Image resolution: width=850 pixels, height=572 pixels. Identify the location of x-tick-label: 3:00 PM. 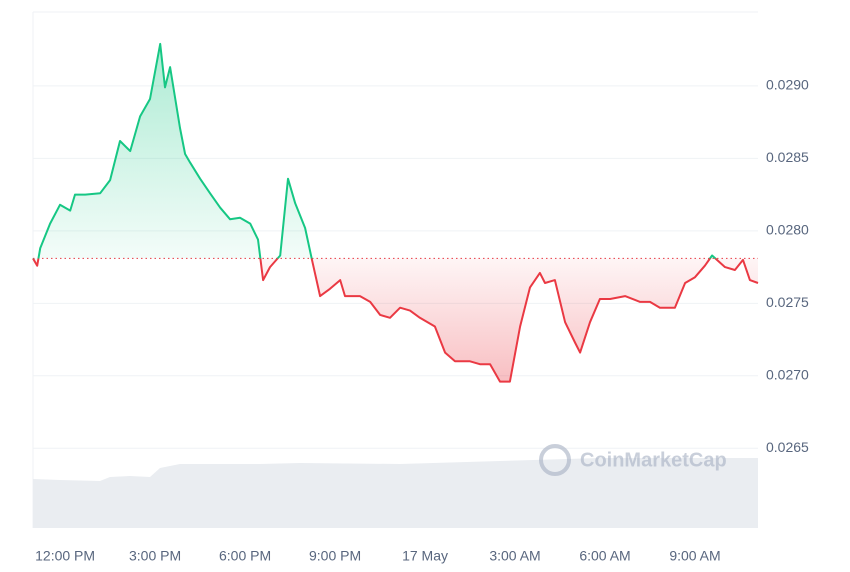
(155, 556).